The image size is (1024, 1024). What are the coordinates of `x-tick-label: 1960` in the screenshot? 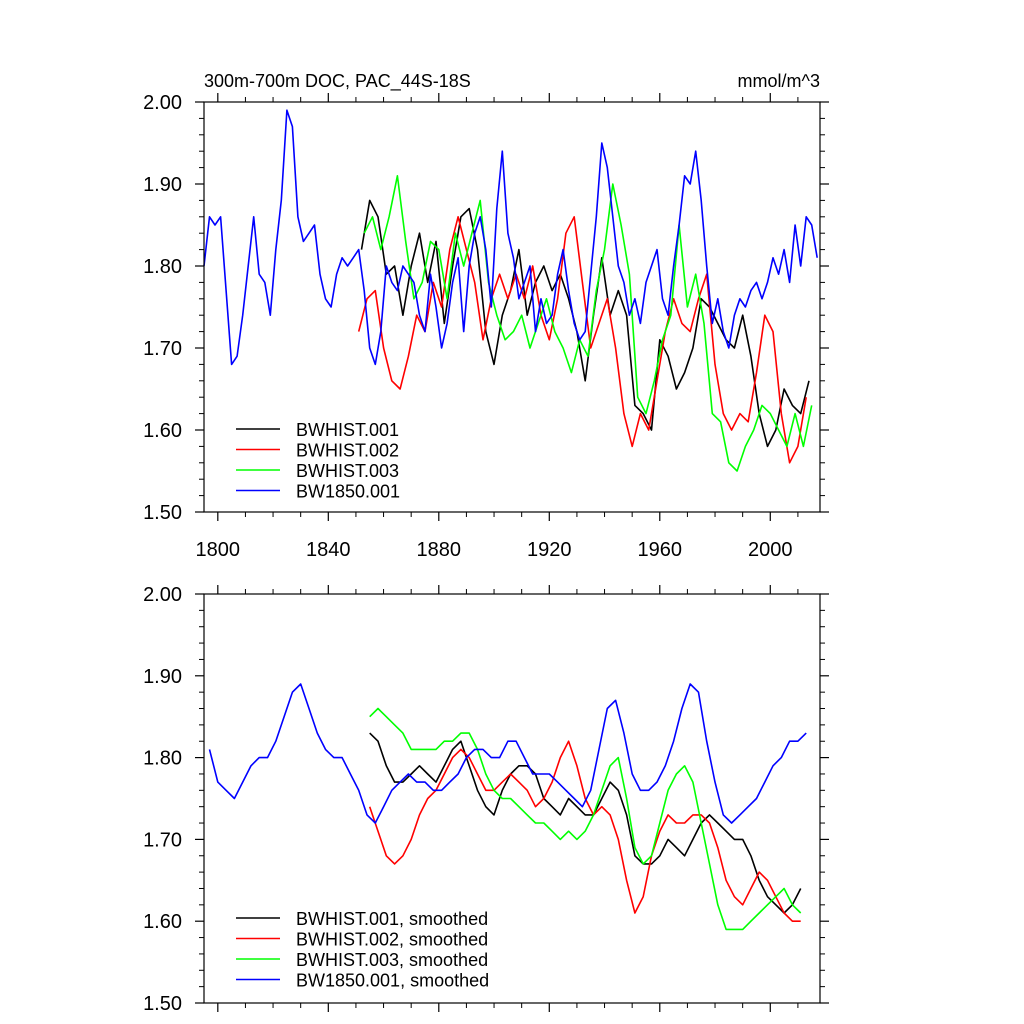 It's located at (660, 550).